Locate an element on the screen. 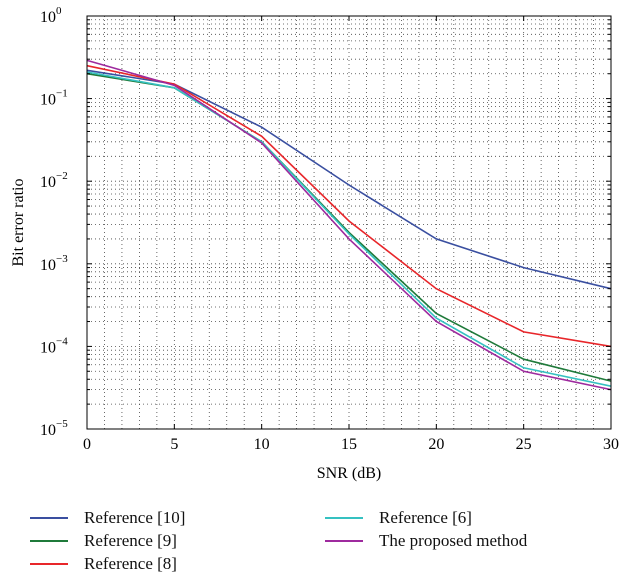 The height and width of the screenshot is (587, 621). legend-item: The proposed method is located at coordinates (426, 541).